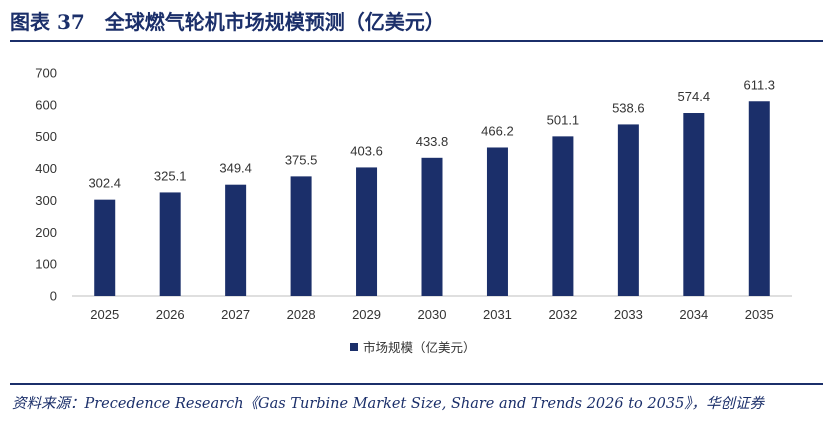 Image resolution: width=833 pixels, height=428 pixels. I want to click on y-tick-label: 600, so click(46, 104).